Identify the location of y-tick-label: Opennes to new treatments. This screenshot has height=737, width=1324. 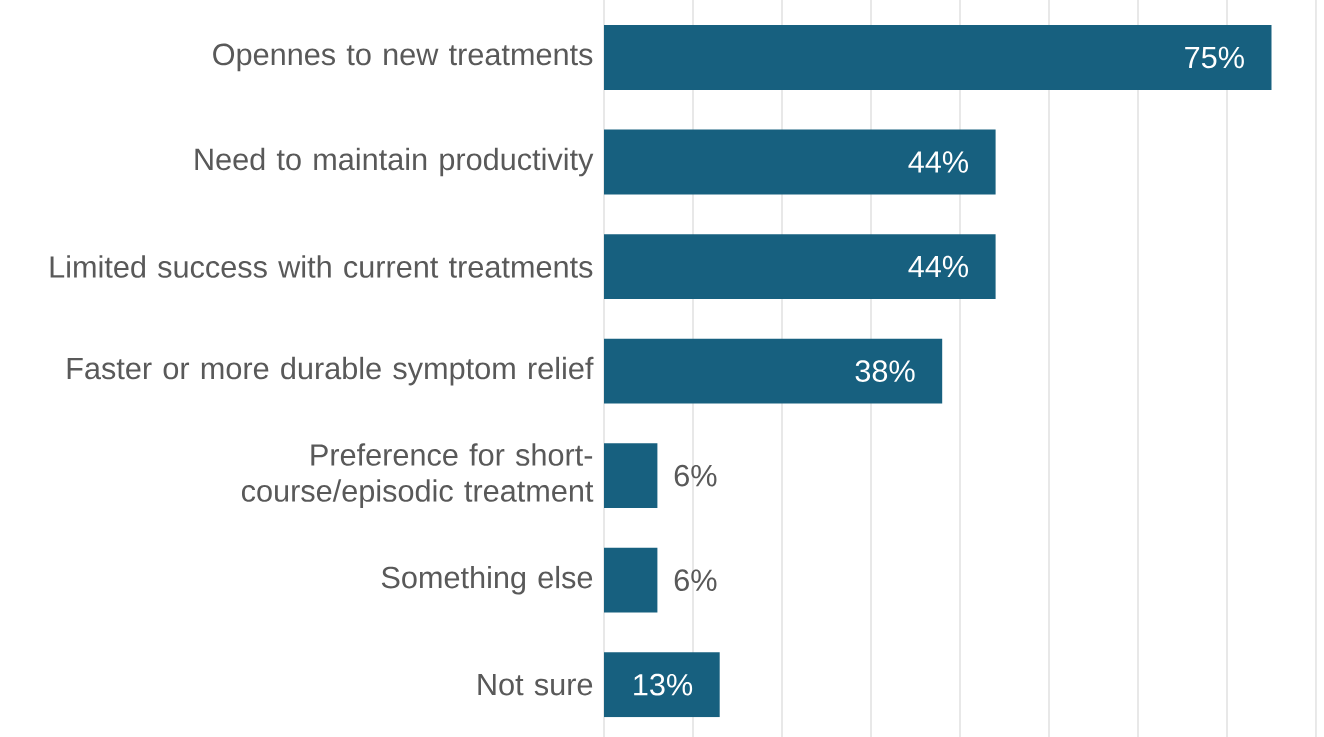
(403, 57).